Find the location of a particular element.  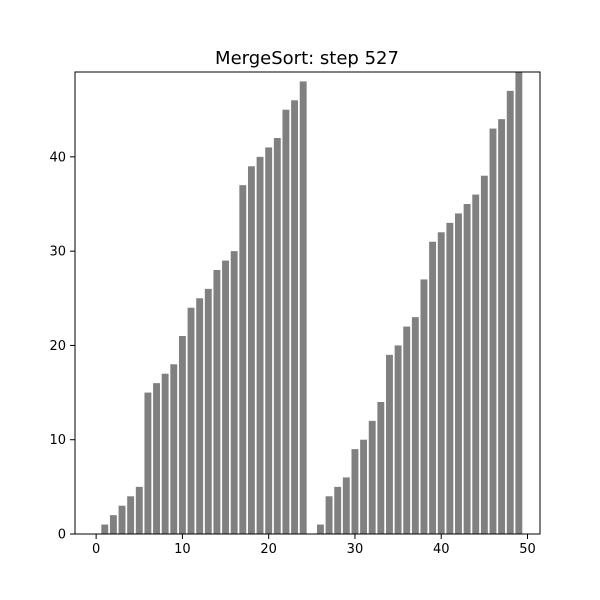

y-tick-label-20: 20 is located at coordinates (57, 346).